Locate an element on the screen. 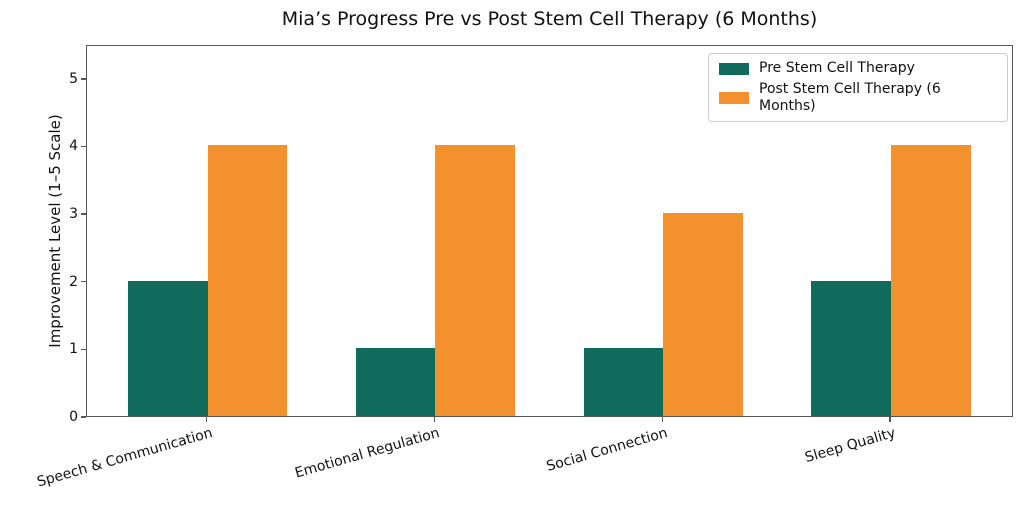 The height and width of the screenshot is (512, 1024). x-tick-label-sleep-quality: Sleep Quality is located at coordinates (850, 446).